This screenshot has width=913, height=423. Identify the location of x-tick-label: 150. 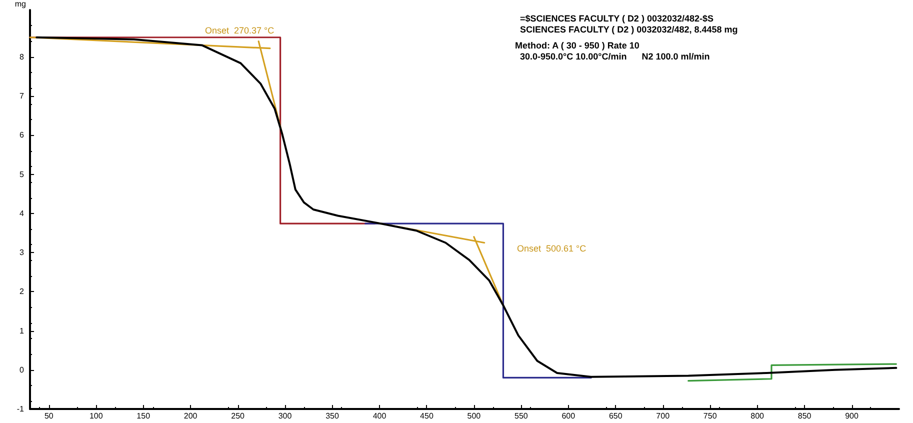
(143, 416).